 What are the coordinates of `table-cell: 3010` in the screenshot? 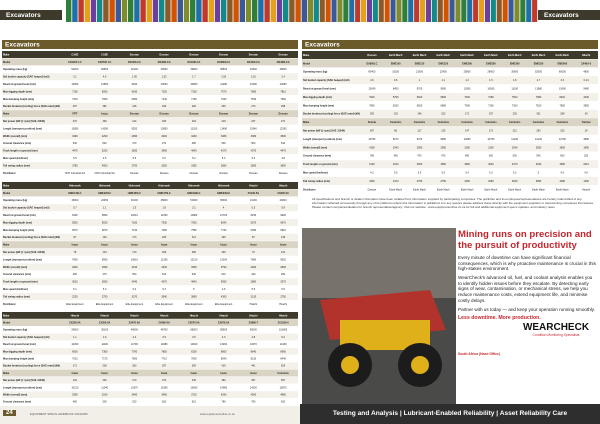 It's located at (75, 282).